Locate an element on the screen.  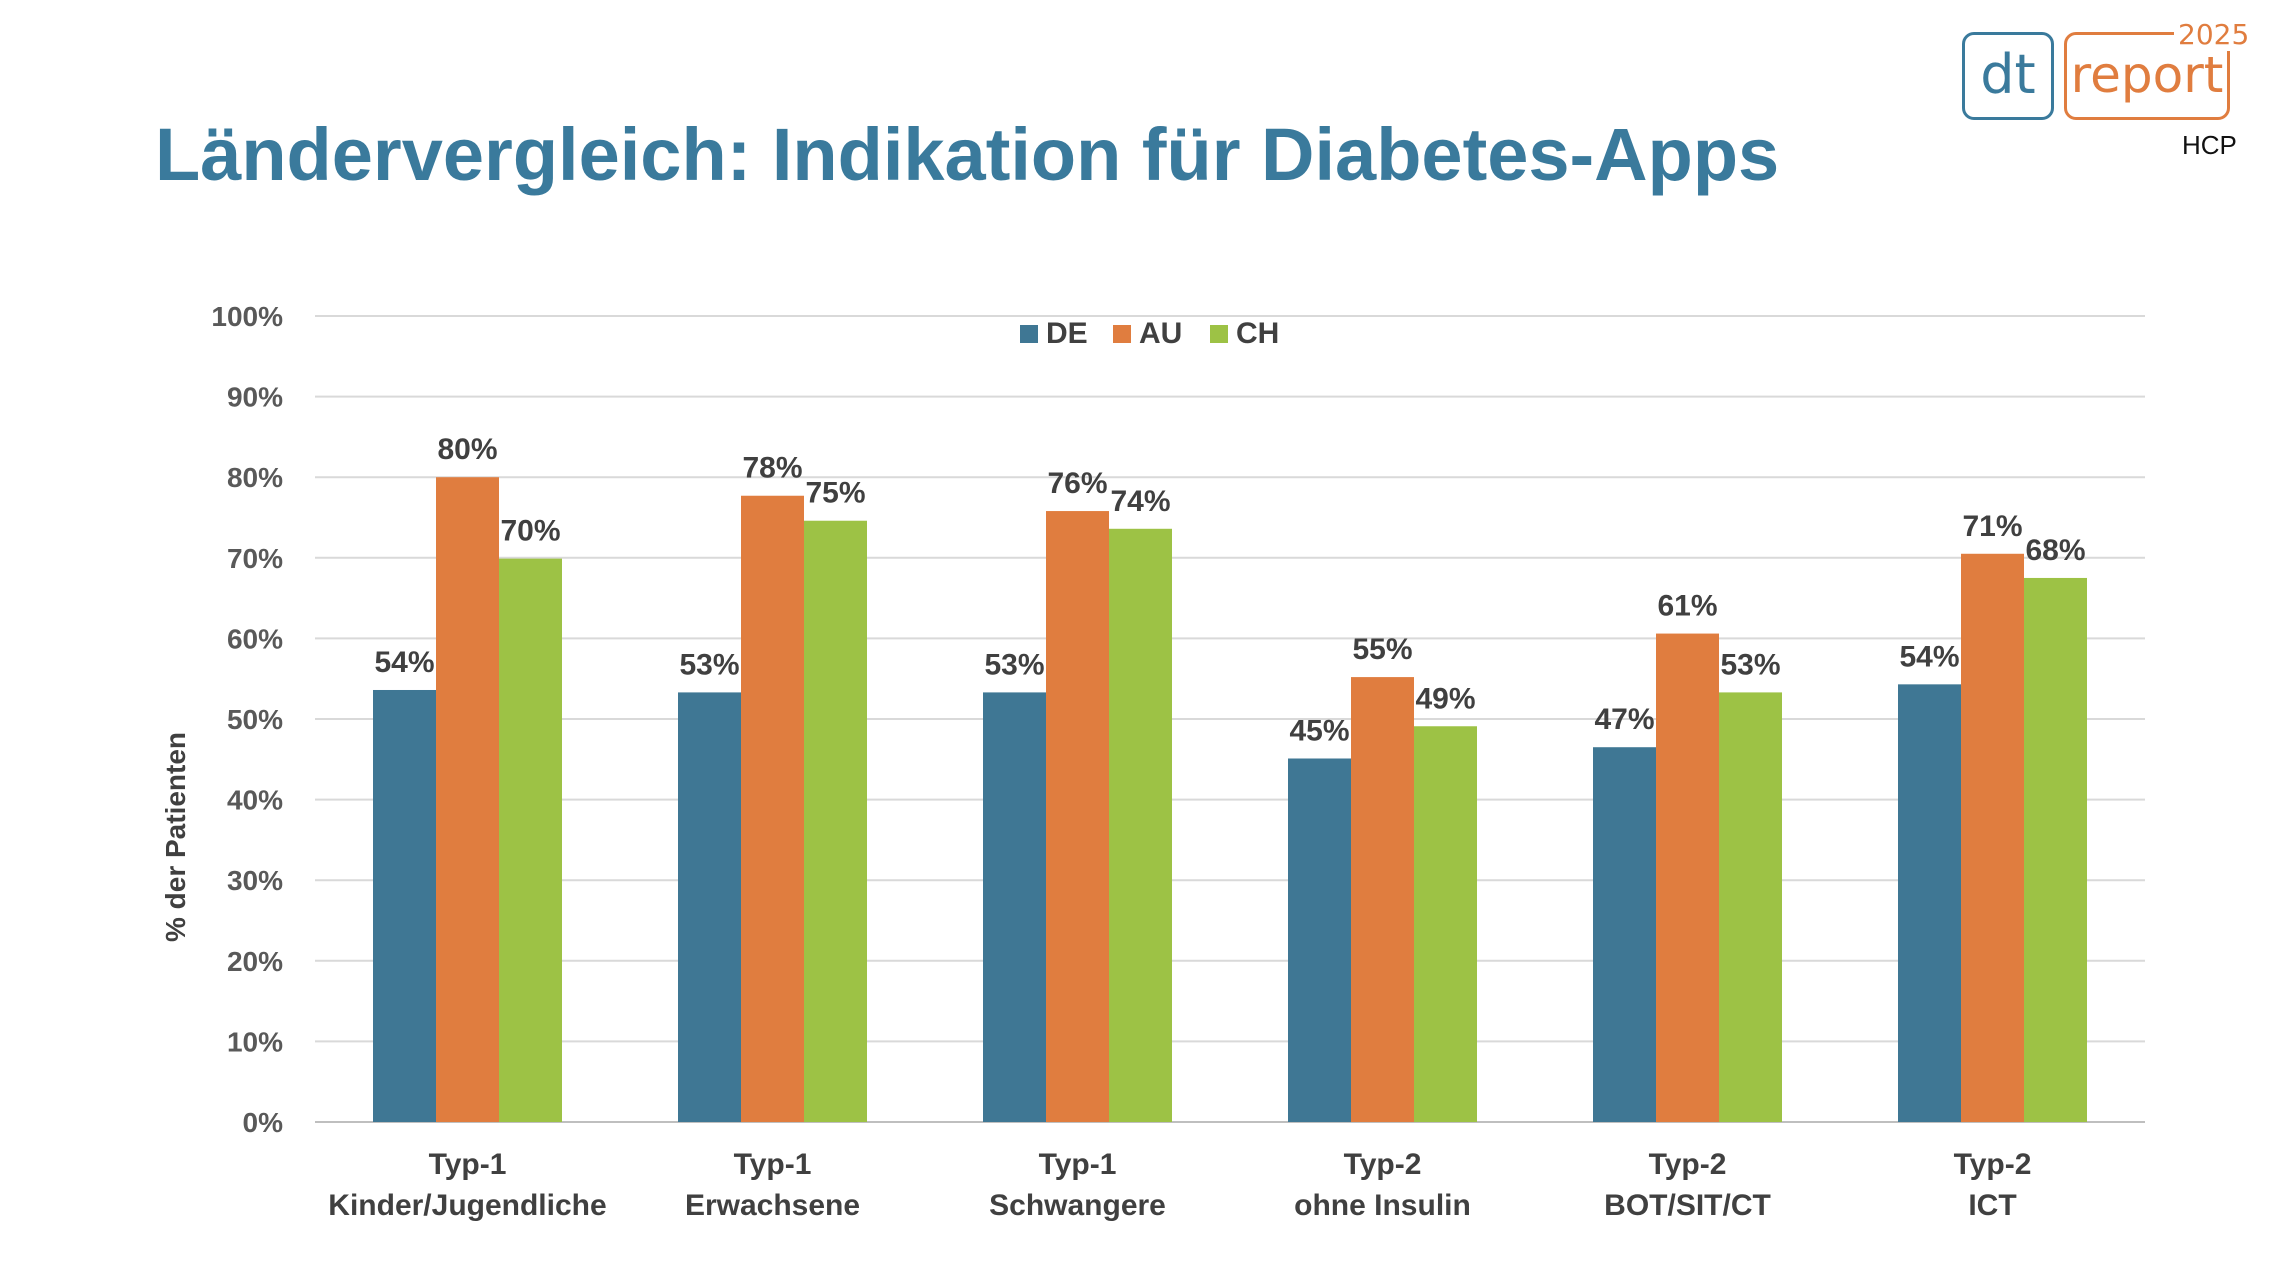
data-label: 68% is located at coordinates (2055, 550).